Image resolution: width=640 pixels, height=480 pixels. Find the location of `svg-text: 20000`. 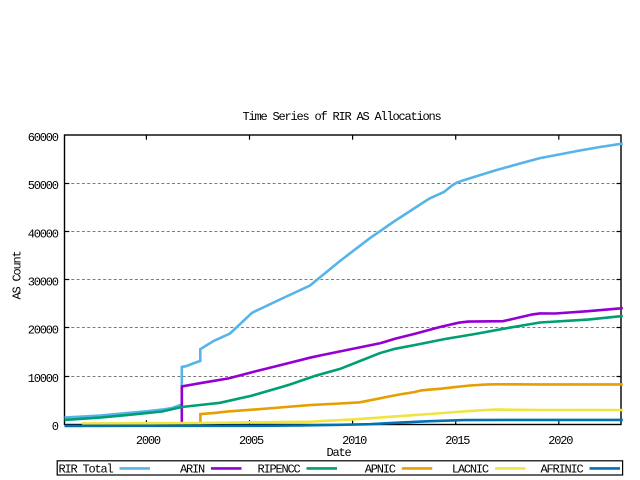

svg-text: 20000 is located at coordinates (43, 331).